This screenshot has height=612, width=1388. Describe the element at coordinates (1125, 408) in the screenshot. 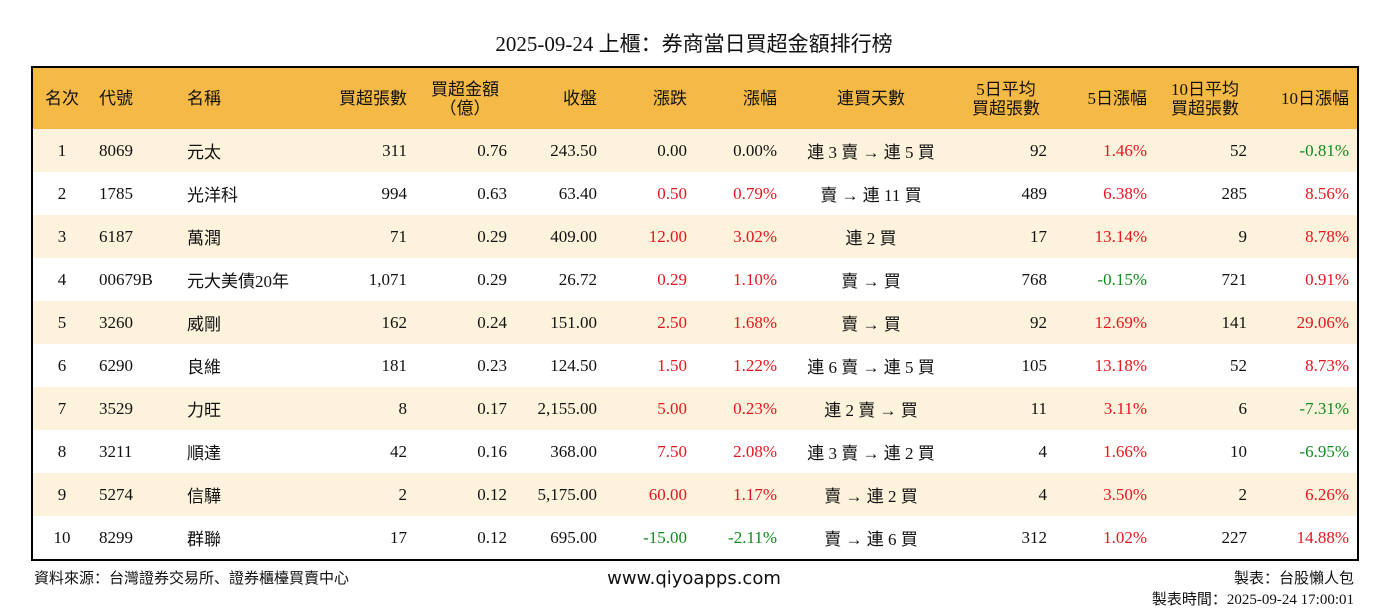

I see `cell: 3.11%` at that location.